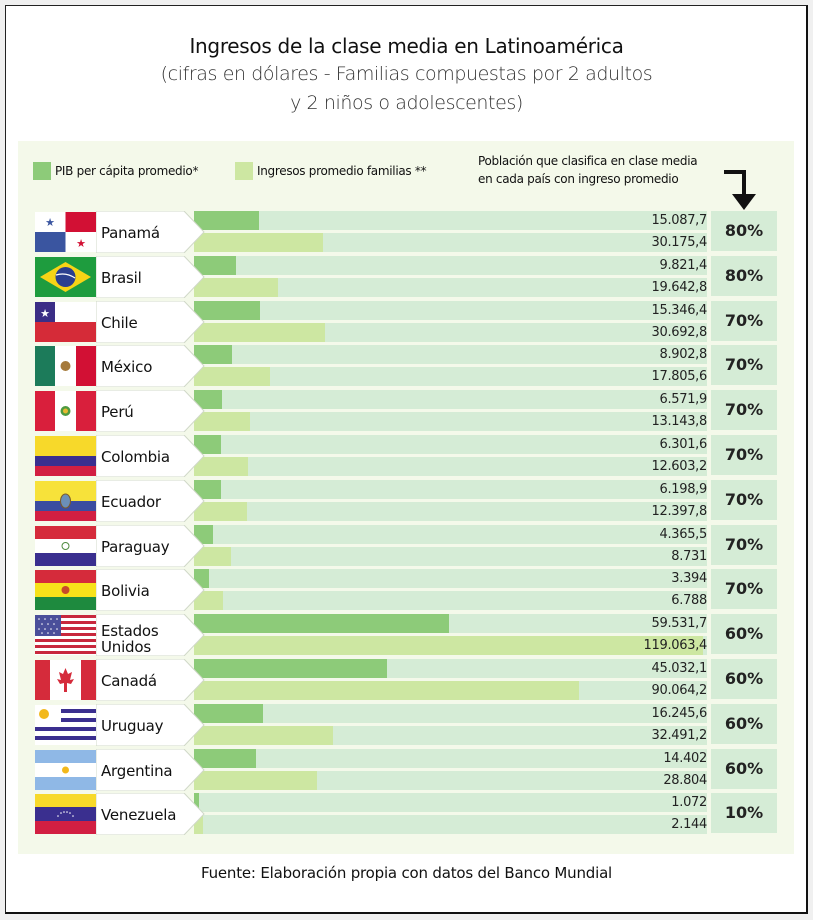 The image size is (813, 920). What do you see at coordinates (685, 758) in the screenshot?
I see `pib-value: 14.402` at bounding box center [685, 758].